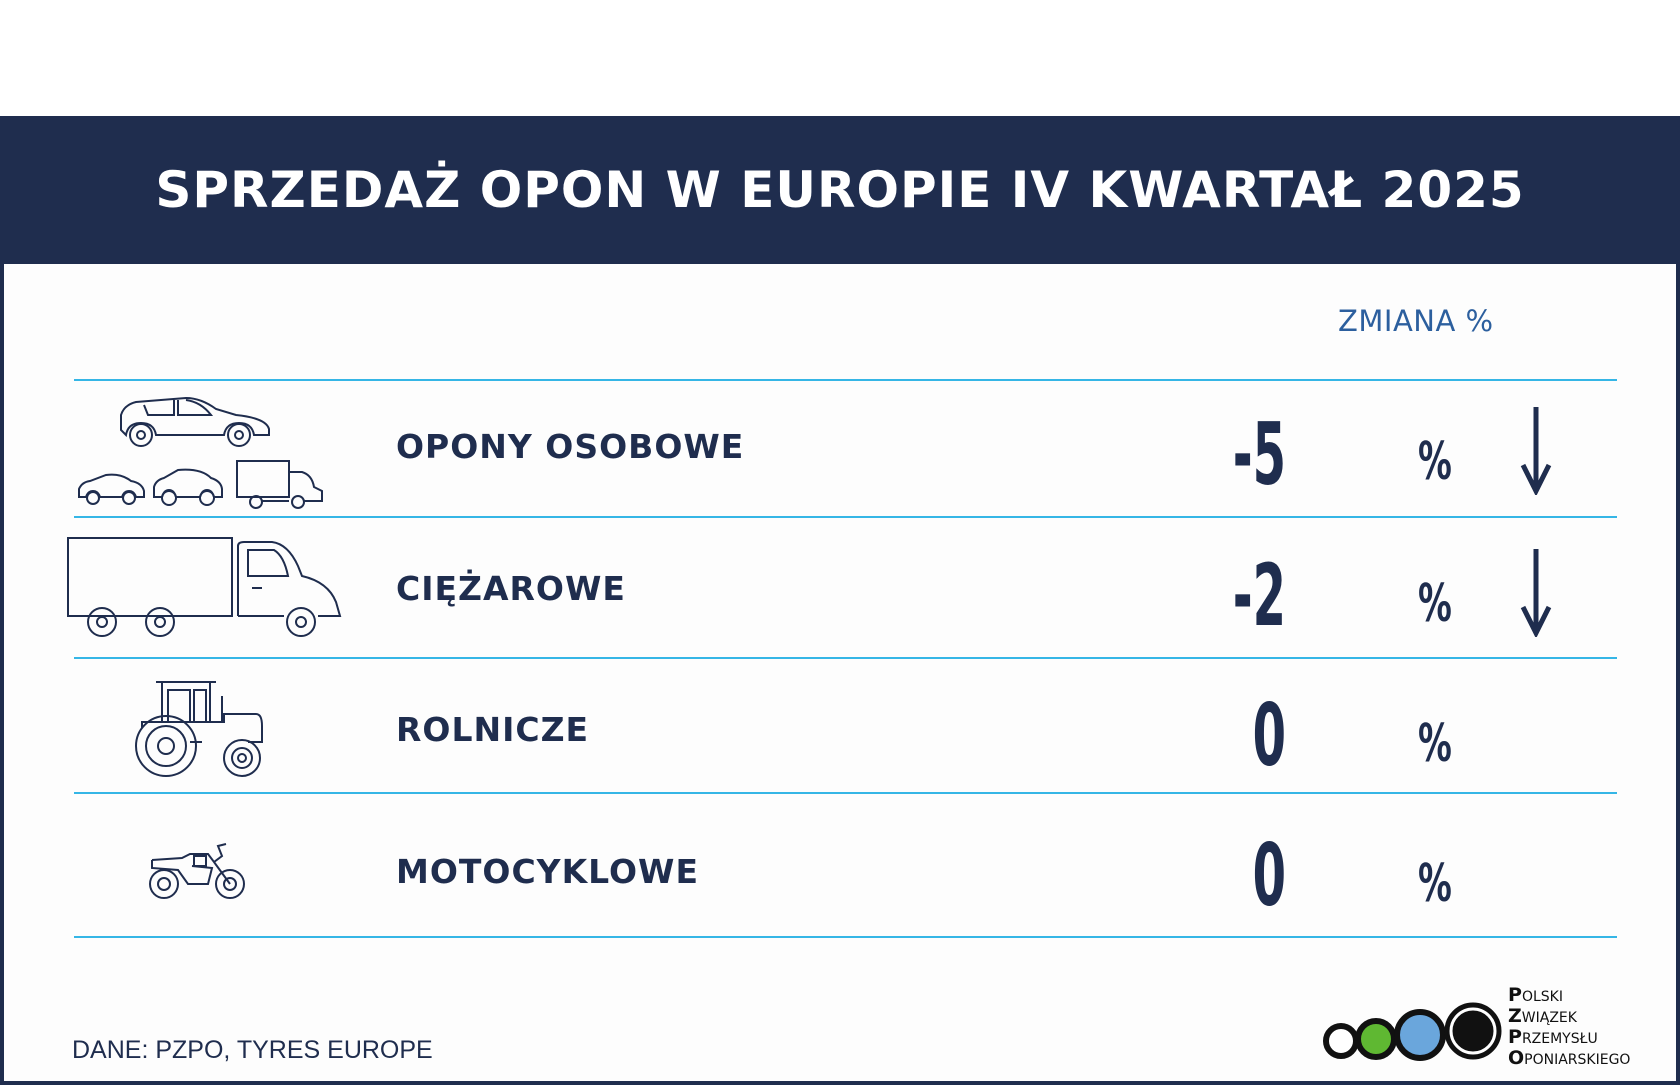  I want to click on change-value: -2, so click(1259, 596).